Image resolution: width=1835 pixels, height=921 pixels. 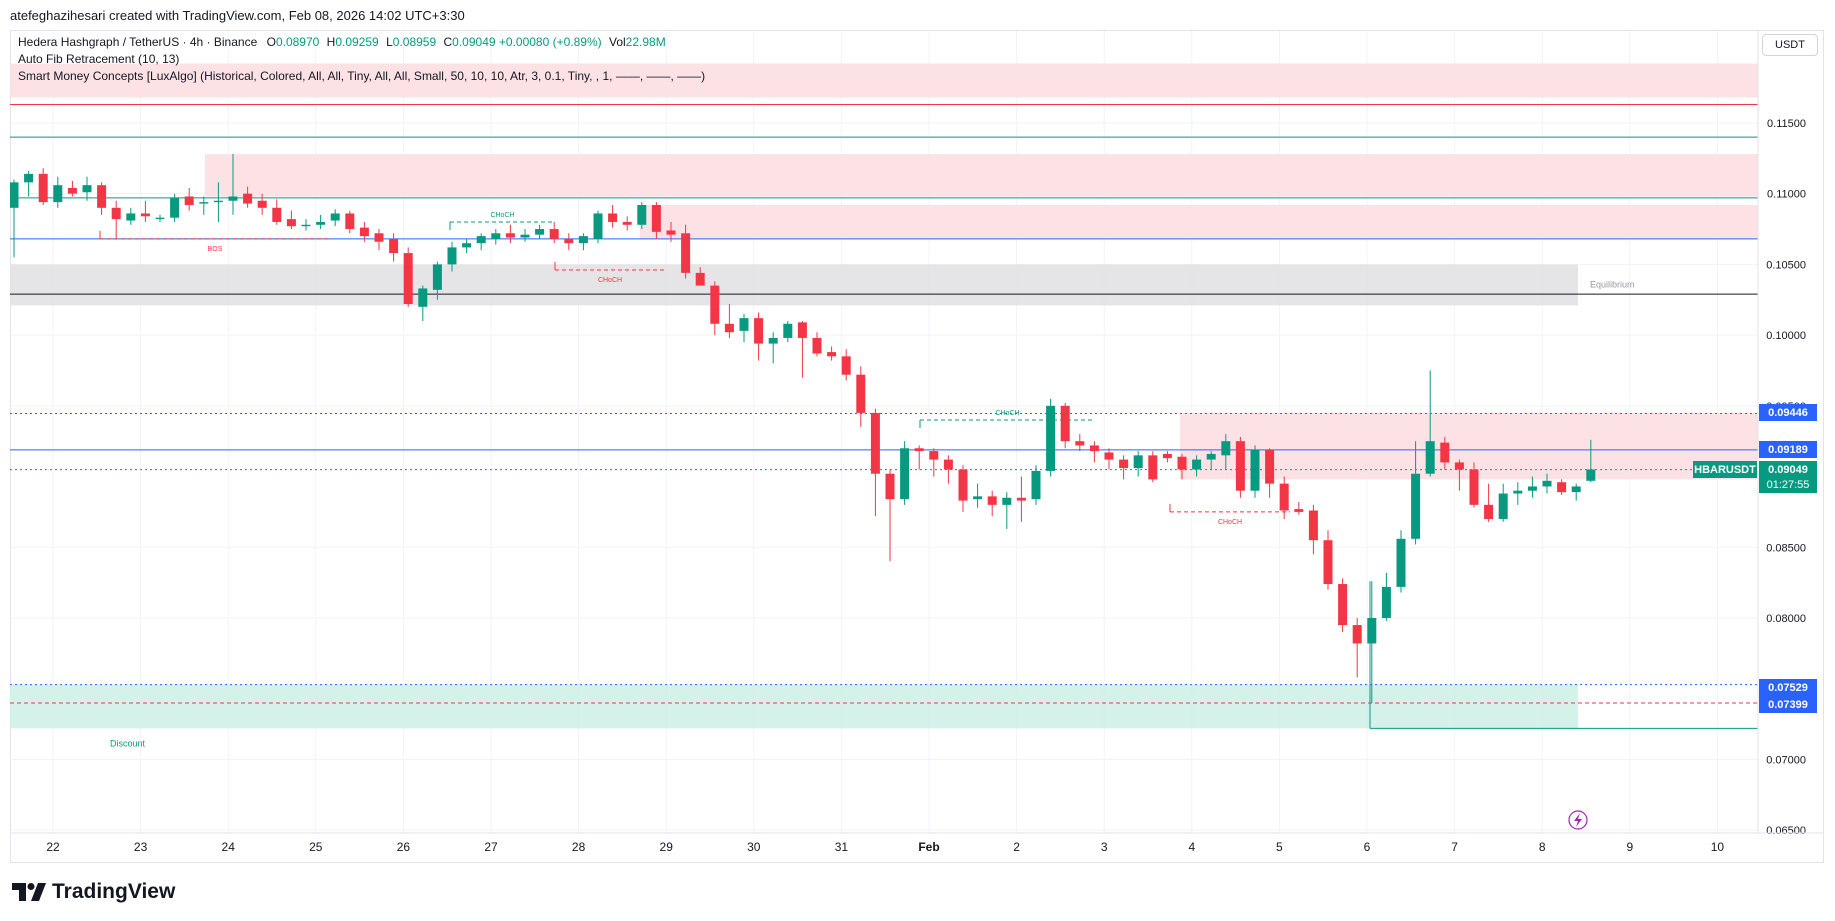 What do you see at coordinates (215, 249) in the screenshot?
I see `structure-label: BOS` at bounding box center [215, 249].